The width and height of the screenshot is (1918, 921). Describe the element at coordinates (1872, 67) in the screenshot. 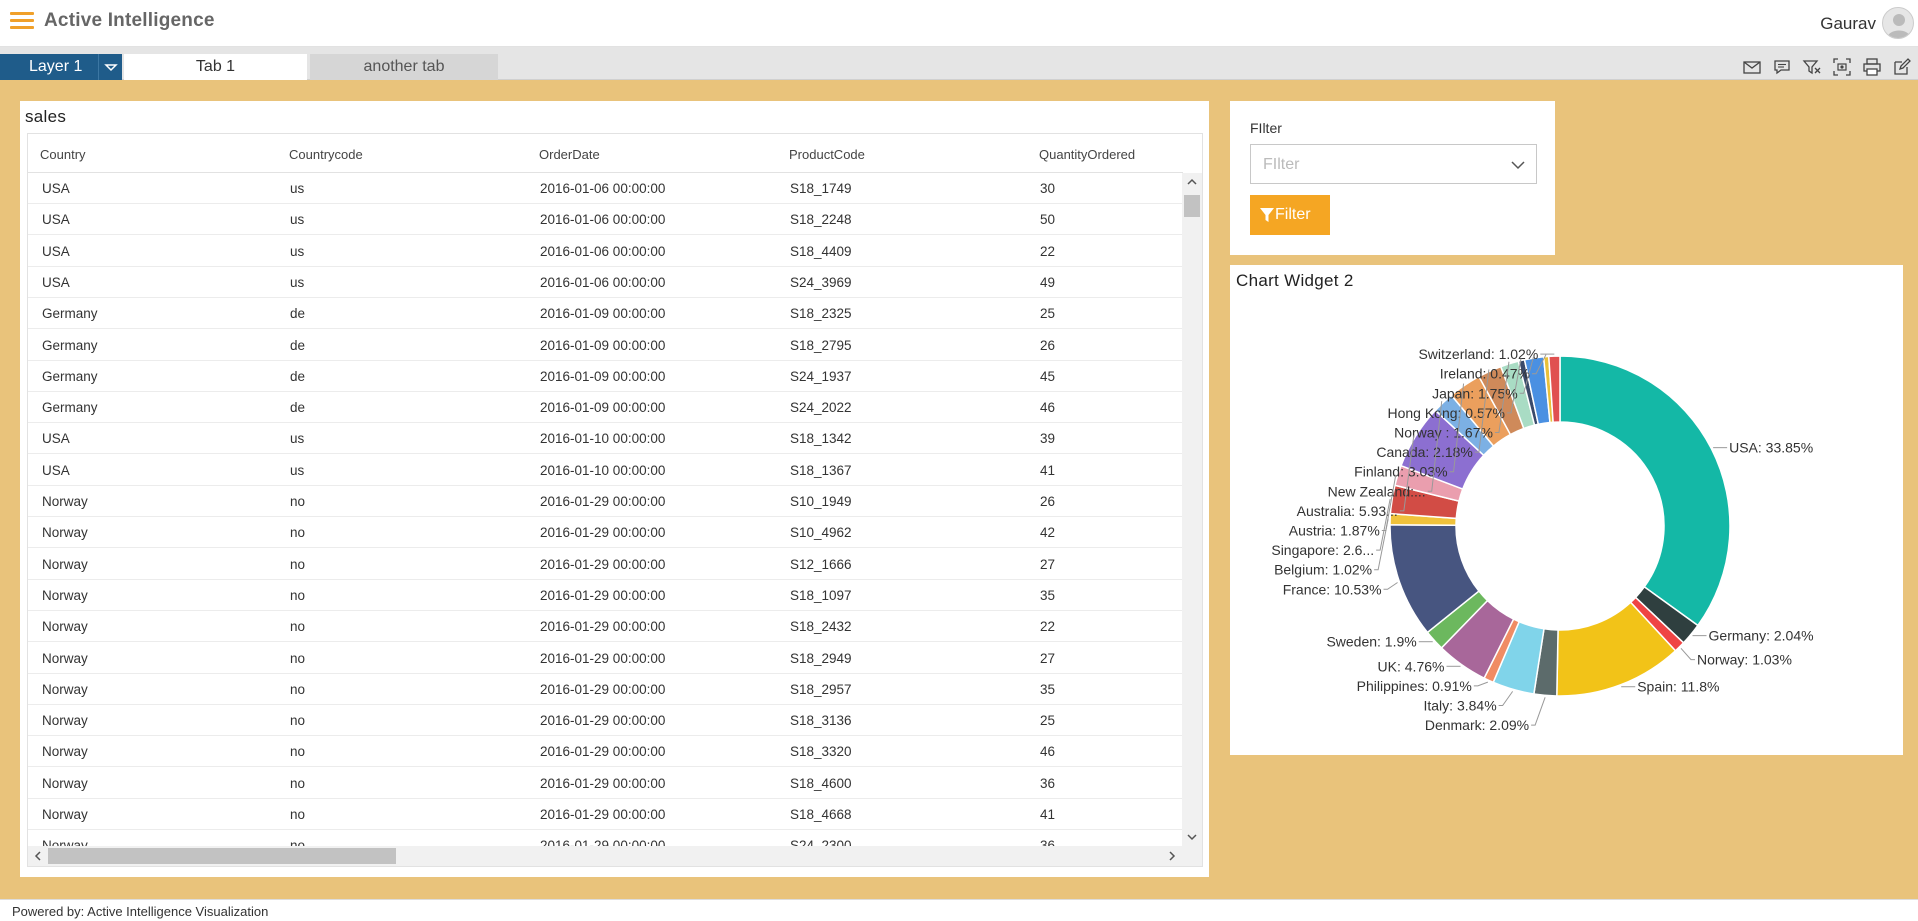

I see `print-icon` at that location.